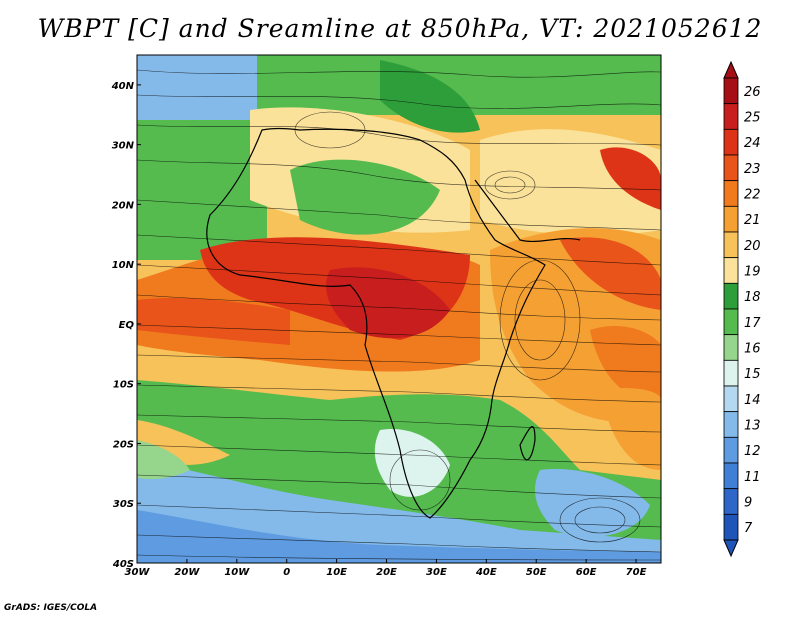 This screenshot has width=800, height=618. Describe the element at coordinates (51, 608) in the screenshot. I see `credit-text: GrADS: IGES/COLA` at that location.